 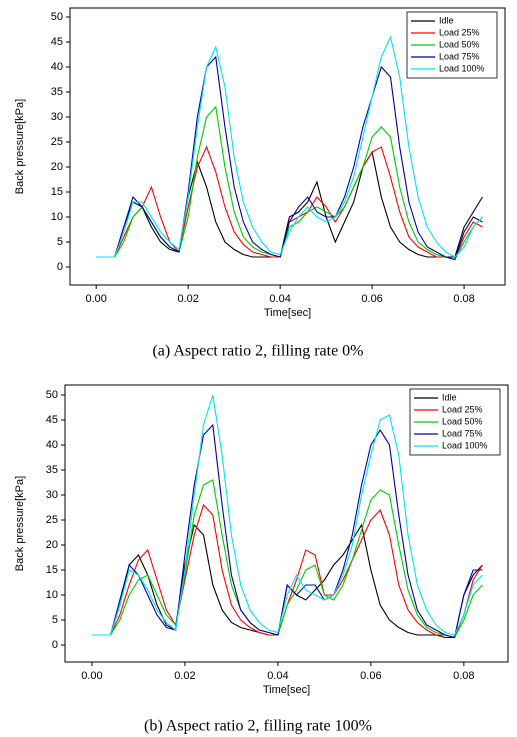 What do you see at coordinates (257, 351) in the screenshot?
I see `caption: (a) Aspect ratio 2, filling rate 0%` at bounding box center [257, 351].